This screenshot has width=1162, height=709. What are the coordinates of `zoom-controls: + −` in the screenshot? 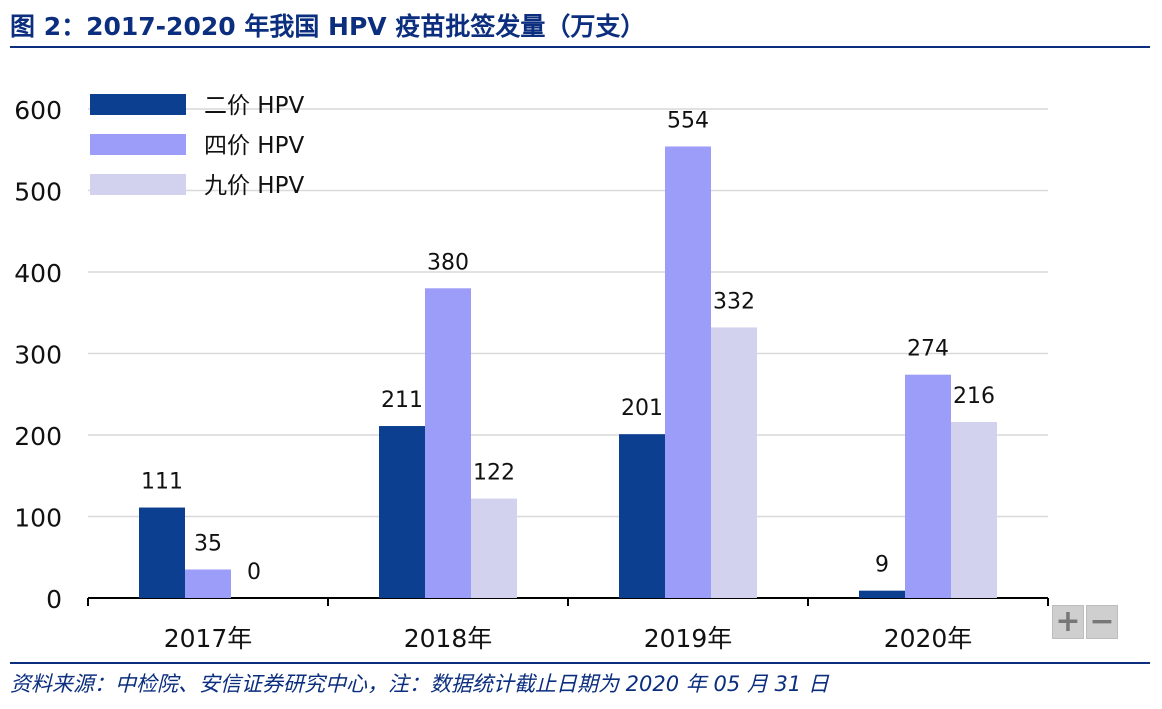 It's located at (1085, 622).